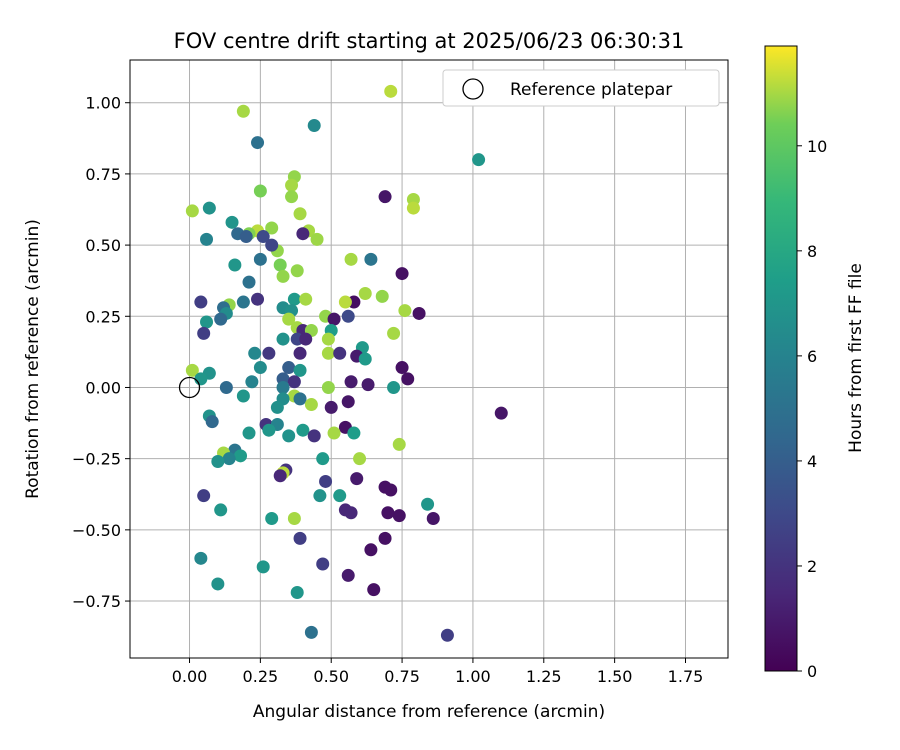  What do you see at coordinates (190, 676) in the screenshot?
I see `x-tick-label: 0.00` at bounding box center [190, 676].